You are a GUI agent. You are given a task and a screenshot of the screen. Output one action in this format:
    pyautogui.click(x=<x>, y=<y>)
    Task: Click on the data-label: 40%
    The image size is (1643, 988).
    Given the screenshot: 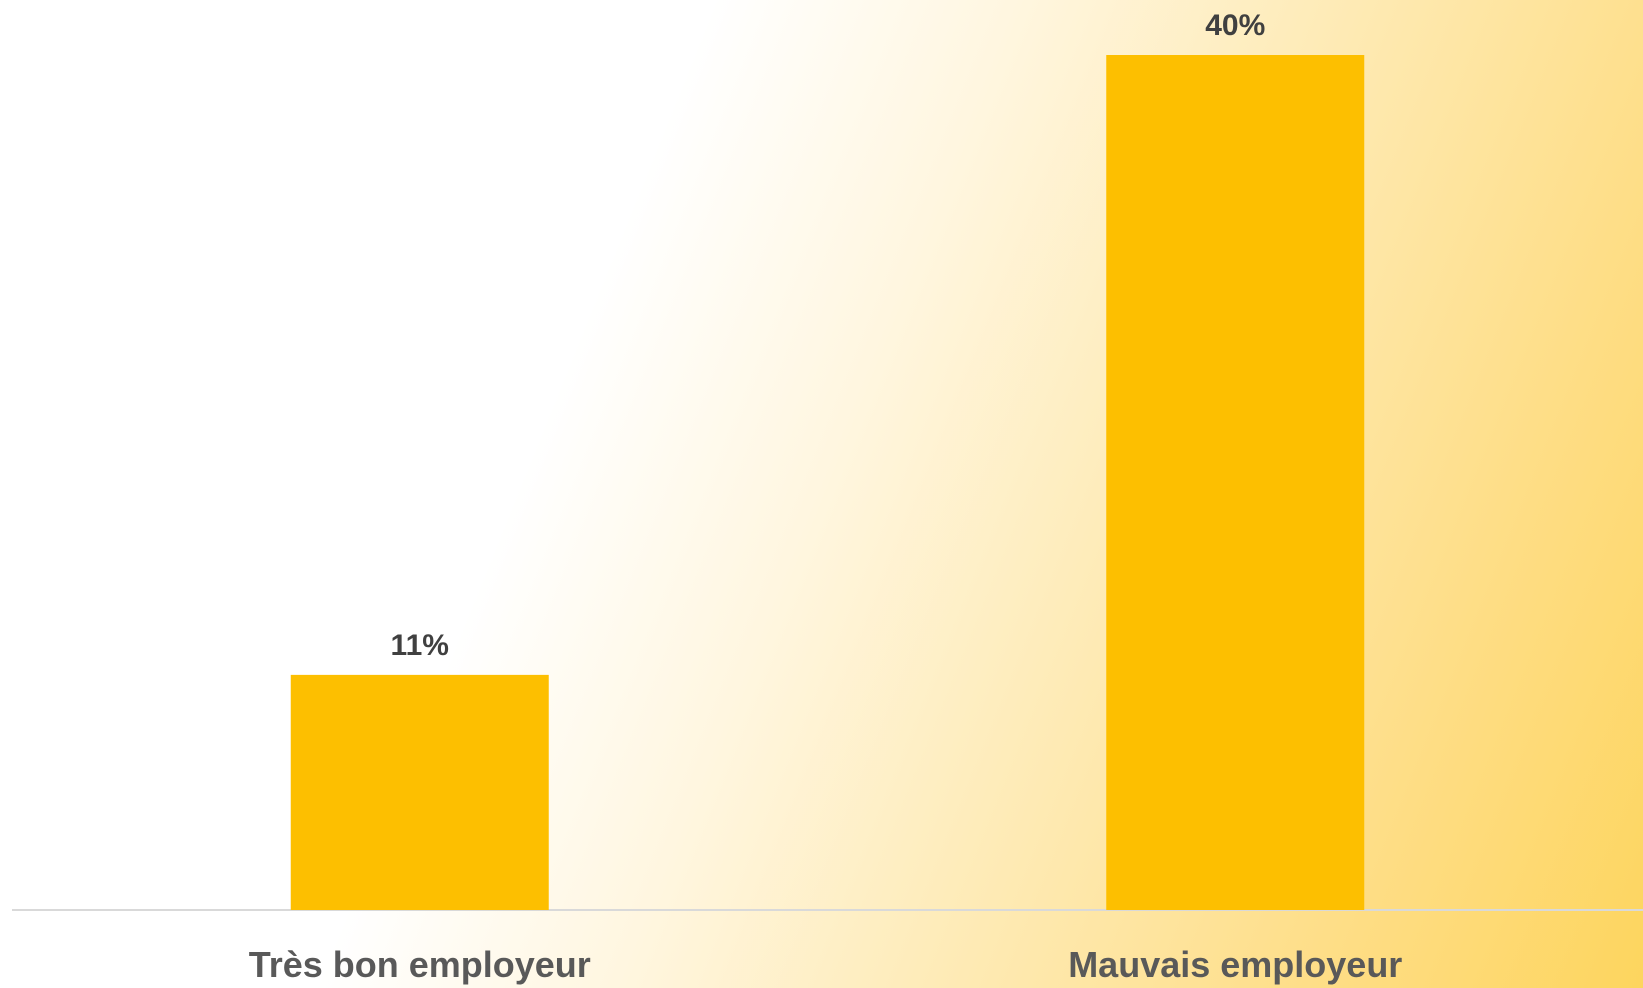 What is the action you would take?
    pyautogui.click(x=1235, y=25)
    